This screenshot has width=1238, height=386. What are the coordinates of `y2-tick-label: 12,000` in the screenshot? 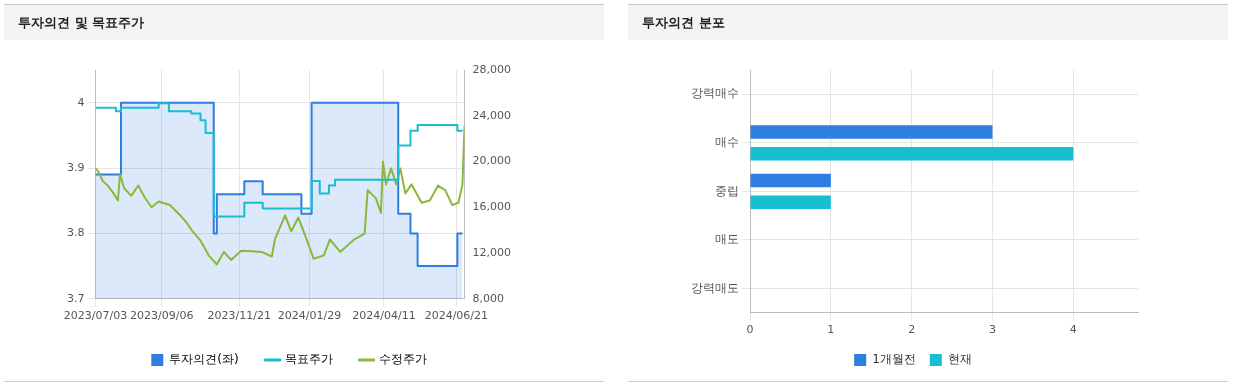 It's located at (492, 252).